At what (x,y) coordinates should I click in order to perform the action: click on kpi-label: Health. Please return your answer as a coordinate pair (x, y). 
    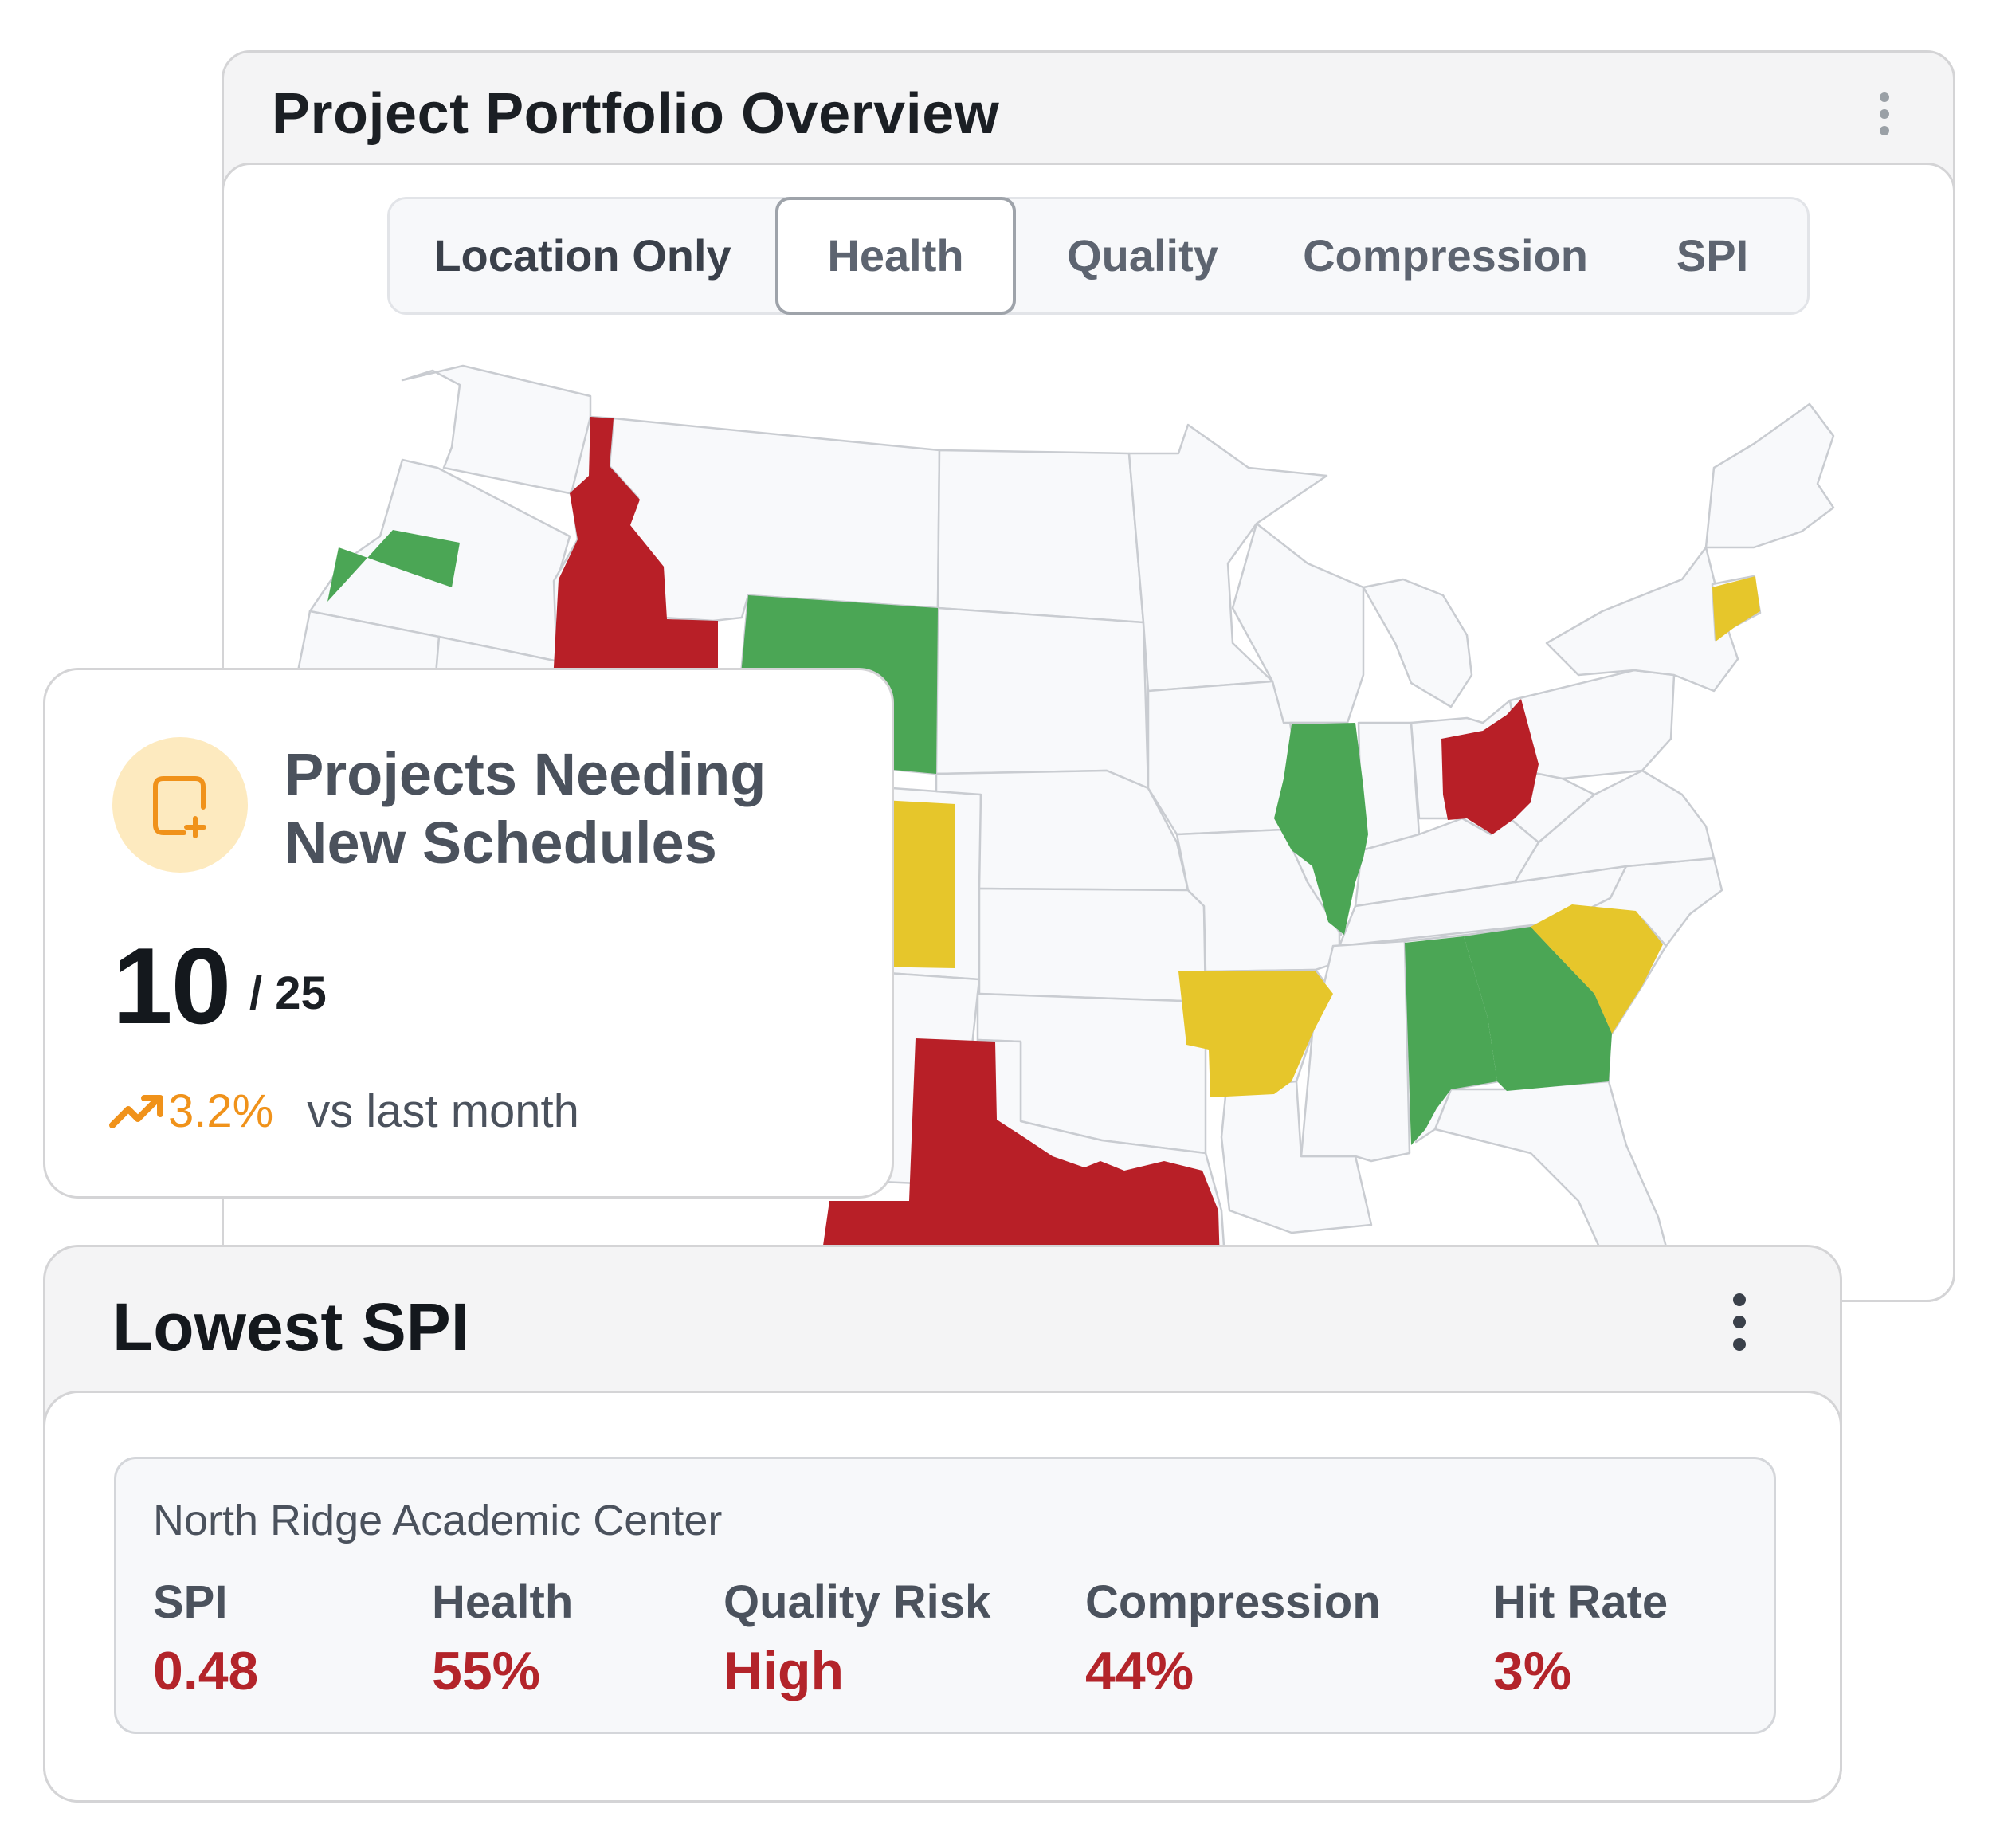
    Looking at the image, I should click on (503, 1602).